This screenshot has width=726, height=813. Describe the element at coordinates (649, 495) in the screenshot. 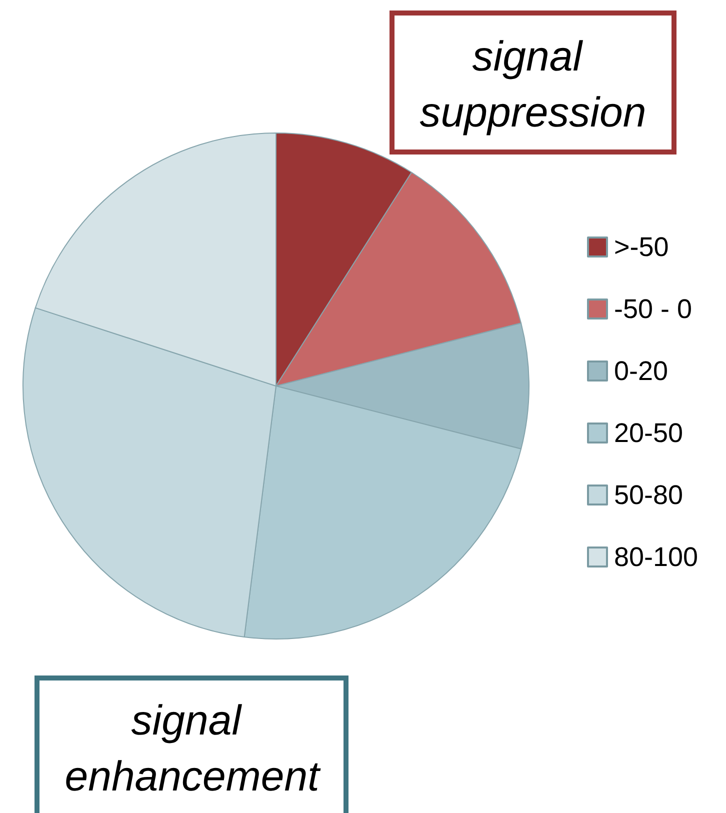

I see `legend-label: 50-80` at that location.